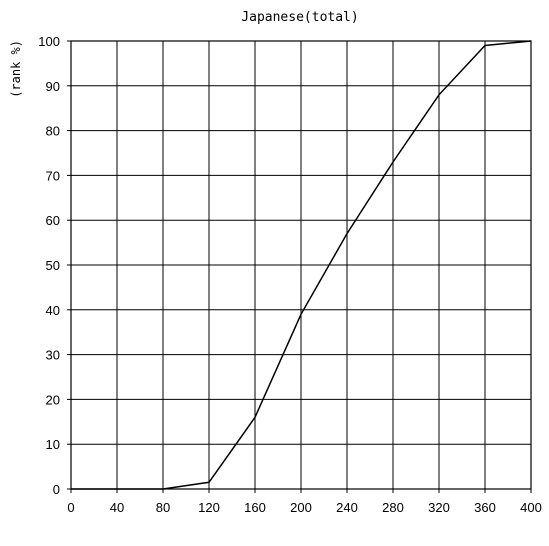 The width and height of the screenshot is (549, 546). I want to click on y-tick-label: 30, so click(53, 355).